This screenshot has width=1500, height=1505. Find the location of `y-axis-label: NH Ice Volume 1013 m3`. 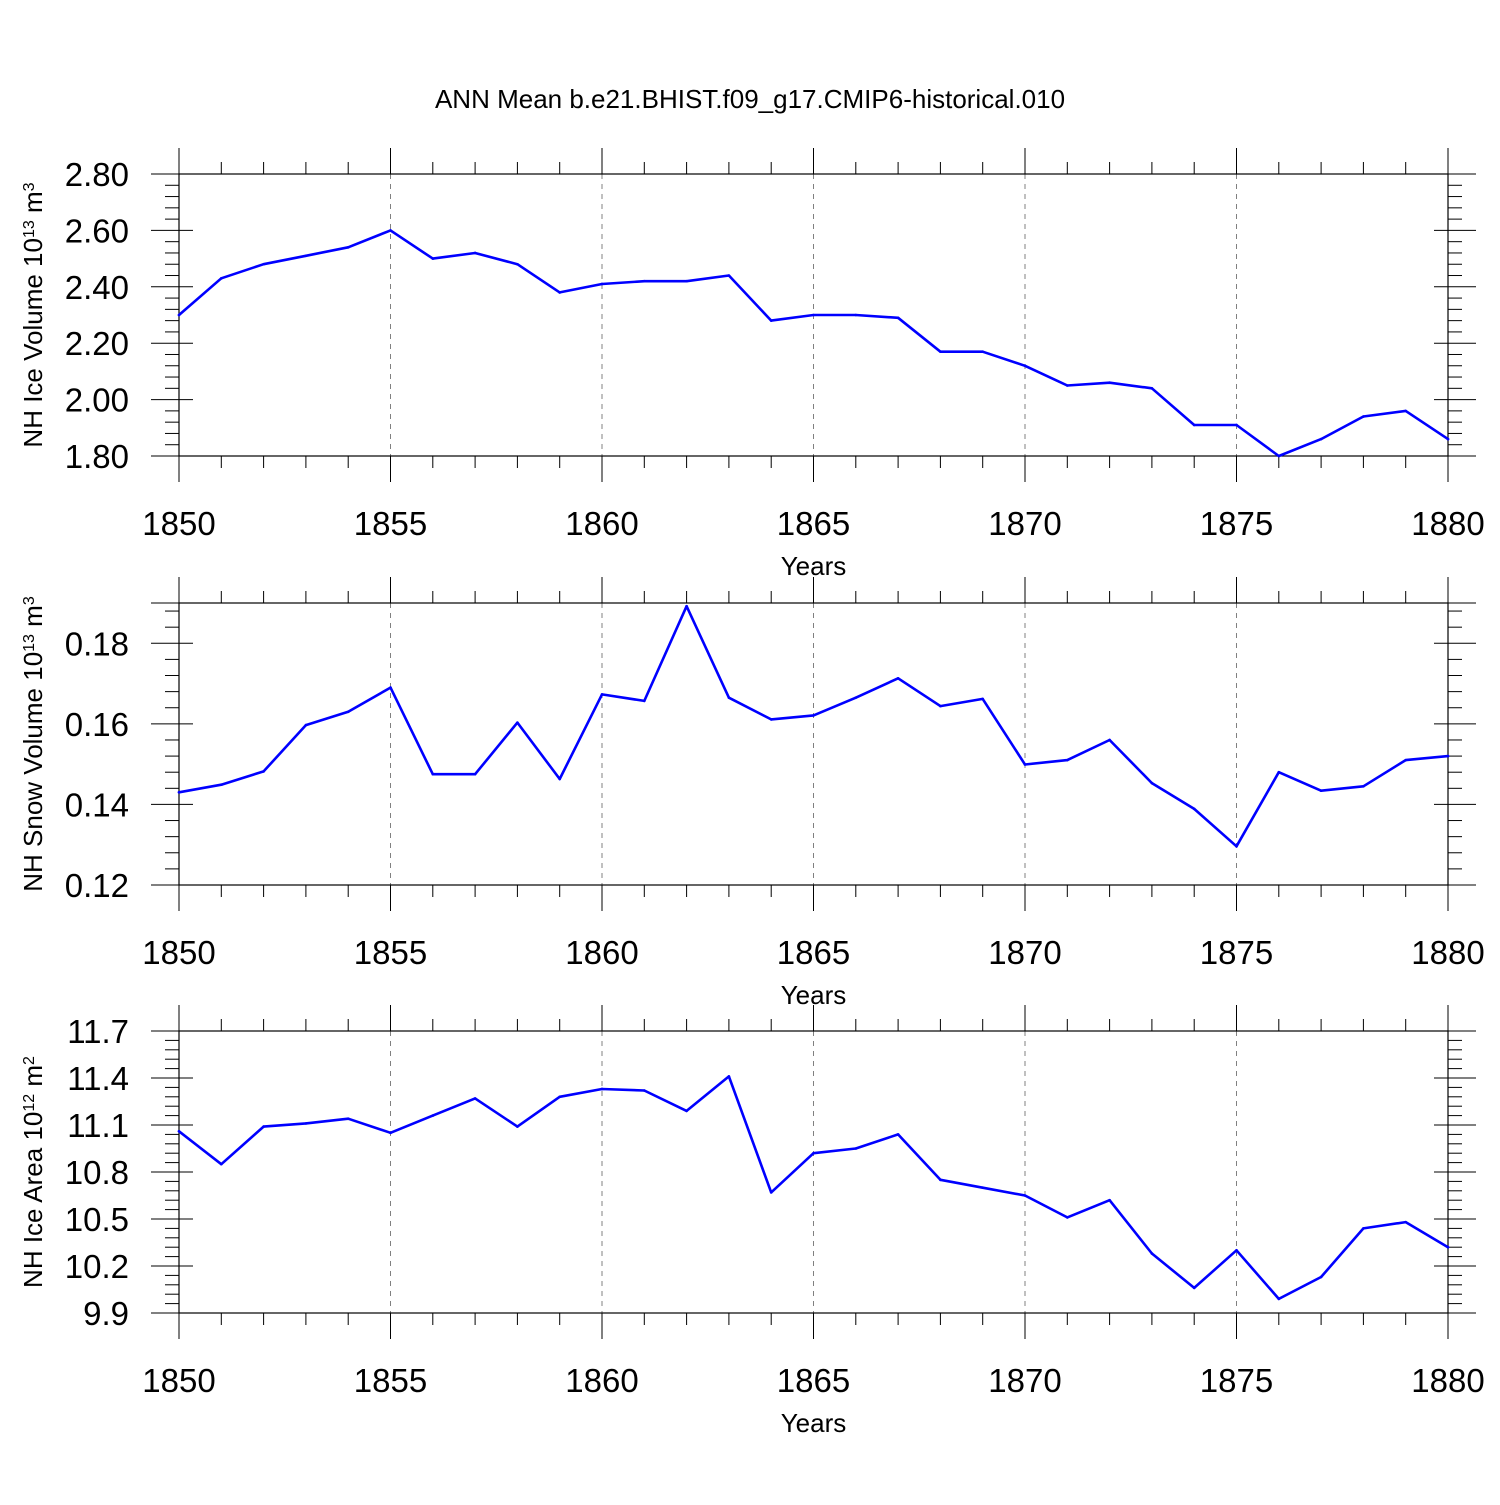

y-axis-label: NH Ice Volume 1013 m3 is located at coordinates (33, 314).